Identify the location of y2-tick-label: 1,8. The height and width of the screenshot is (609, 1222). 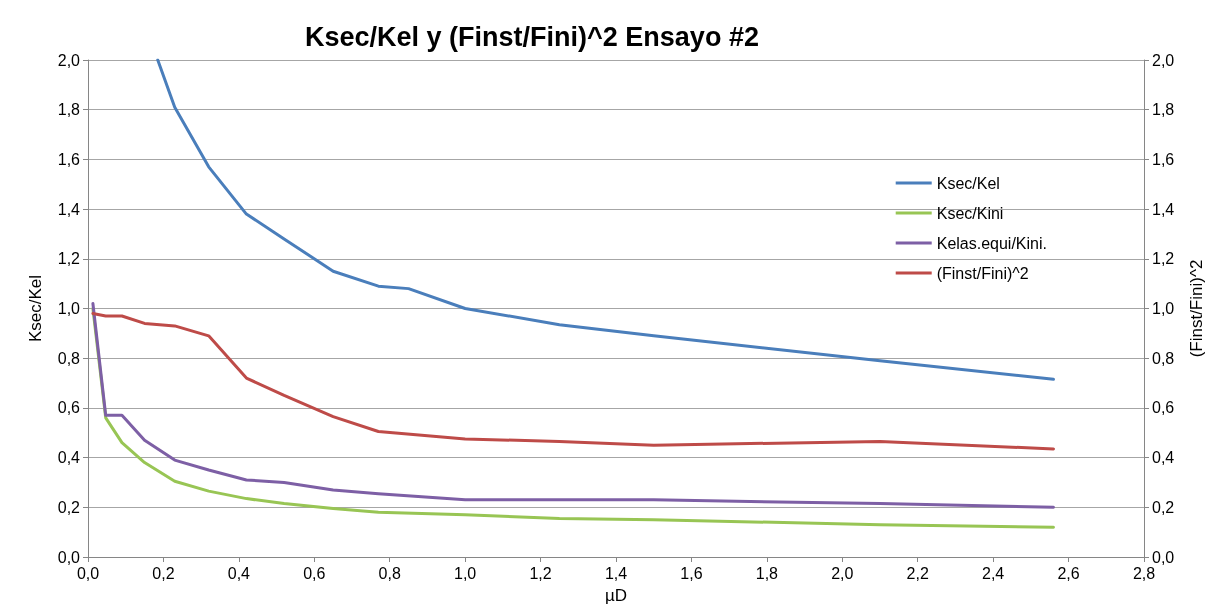
(1163, 110).